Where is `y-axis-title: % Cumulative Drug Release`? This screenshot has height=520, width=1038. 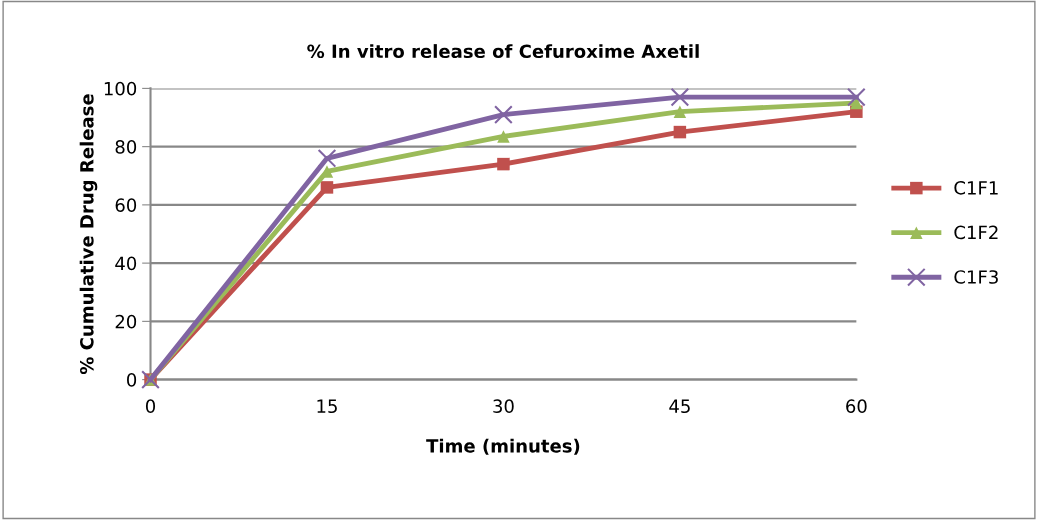
y-axis-title: % Cumulative Drug Release is located at coordinates (88, 234).